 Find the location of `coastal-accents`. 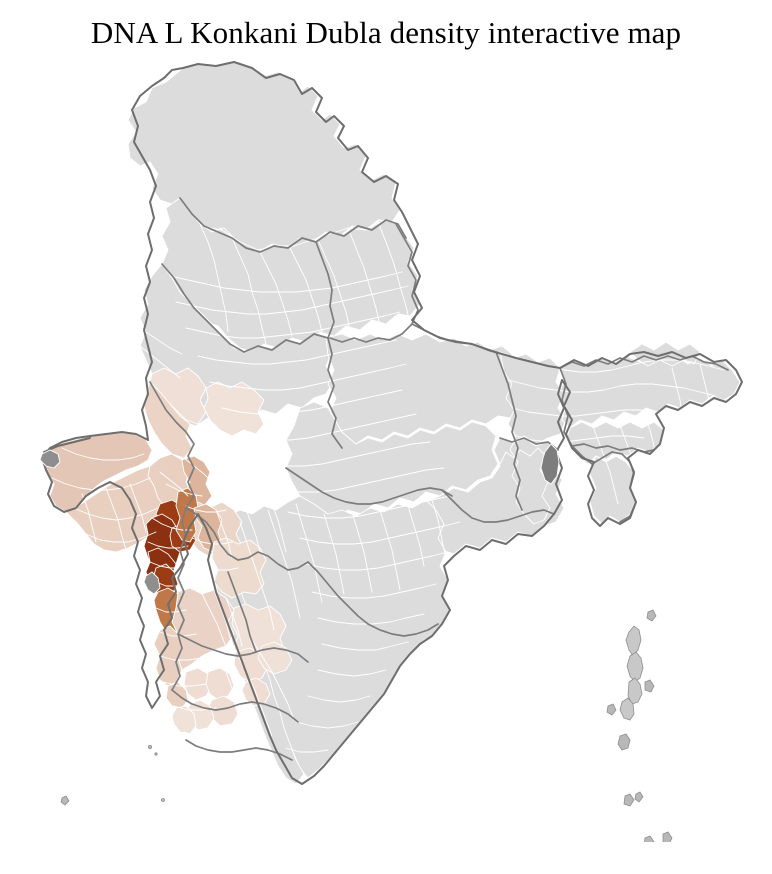

coastal-accents is located at coordinates (299, 519).